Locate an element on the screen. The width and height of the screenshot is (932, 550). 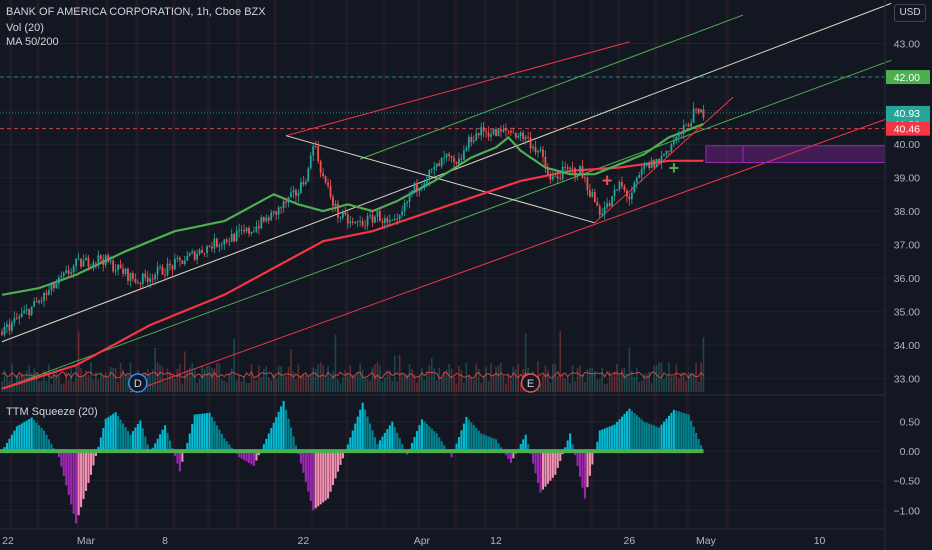
session-marker is located at coordinates (11, 264).